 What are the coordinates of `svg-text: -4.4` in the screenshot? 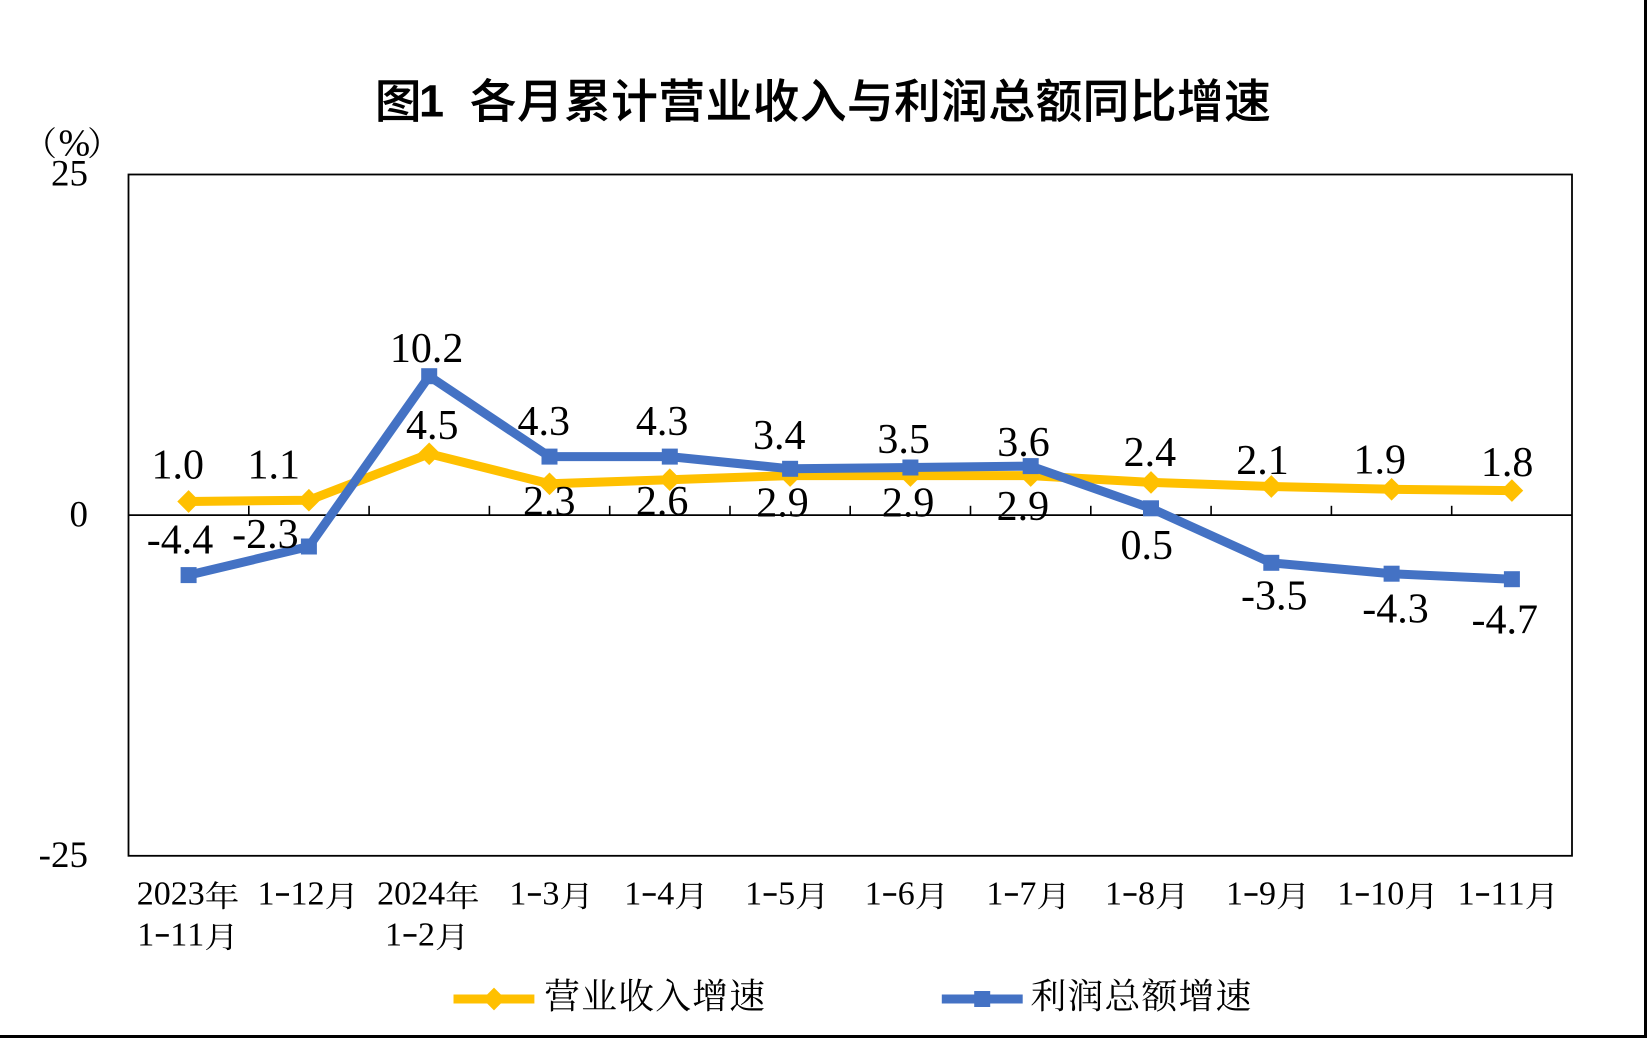 It's located at (180, 540).